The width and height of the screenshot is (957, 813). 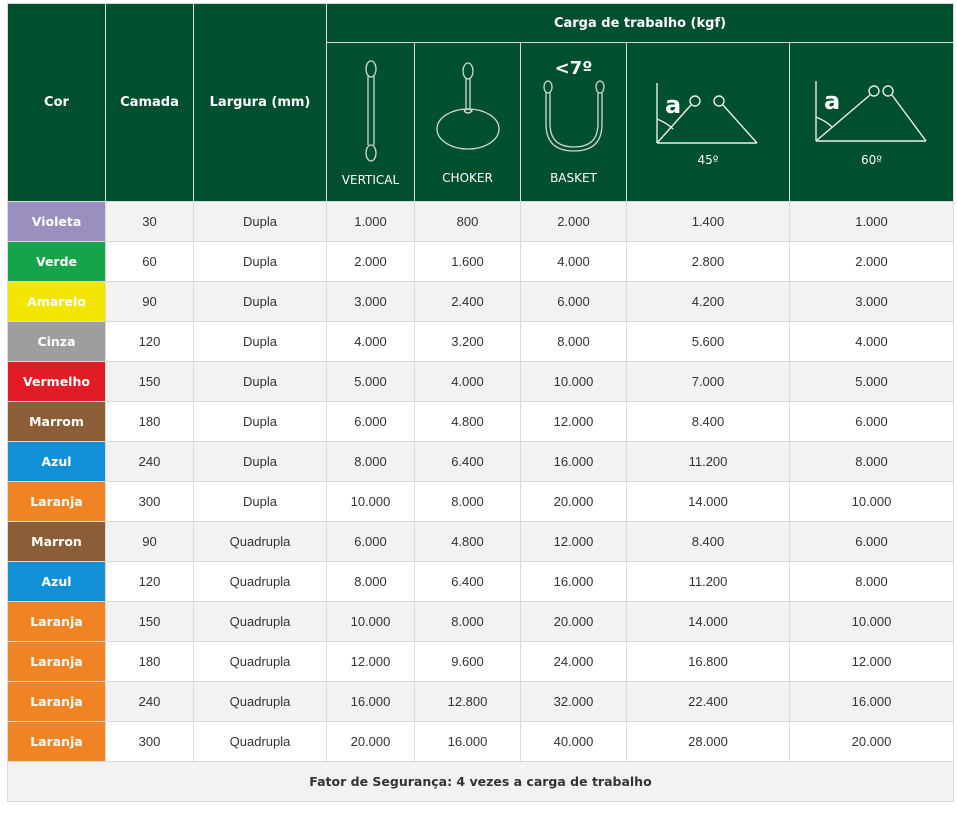 What do you see at coordinates (708, 341) in the screenshot?
I see `angle-45-load-cell: 5.600` at bounding box center [708, 341].